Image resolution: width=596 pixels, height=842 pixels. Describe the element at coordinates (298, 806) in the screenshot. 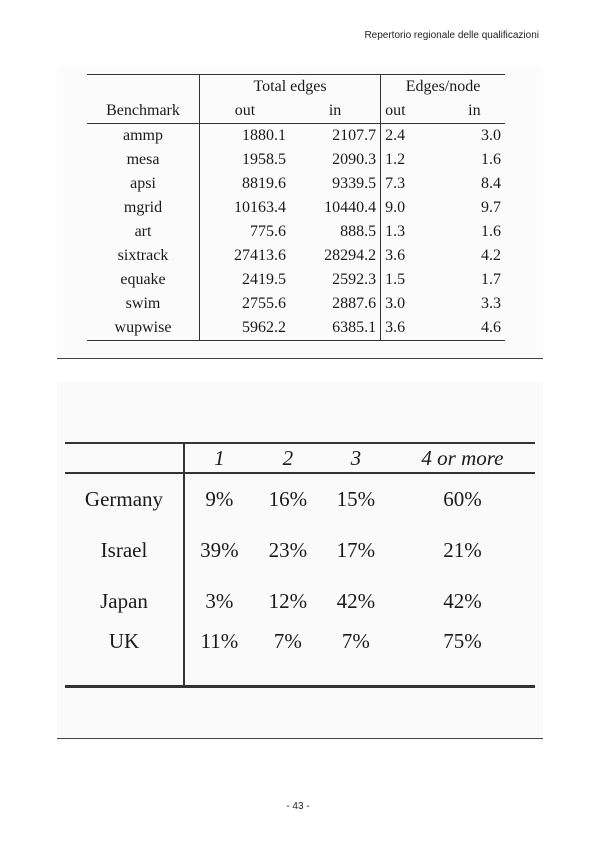

I see `page-number: - 43 -` at that location.